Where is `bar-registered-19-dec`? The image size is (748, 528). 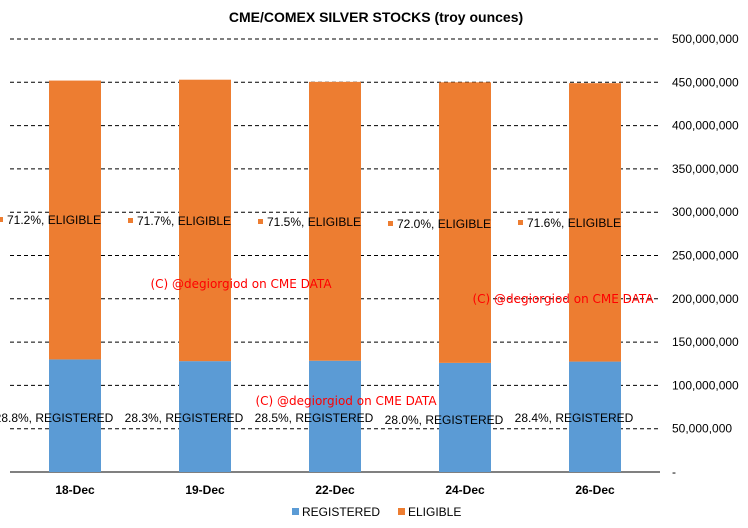 bar-registered-19-dec is located at coordinates (205, 416).